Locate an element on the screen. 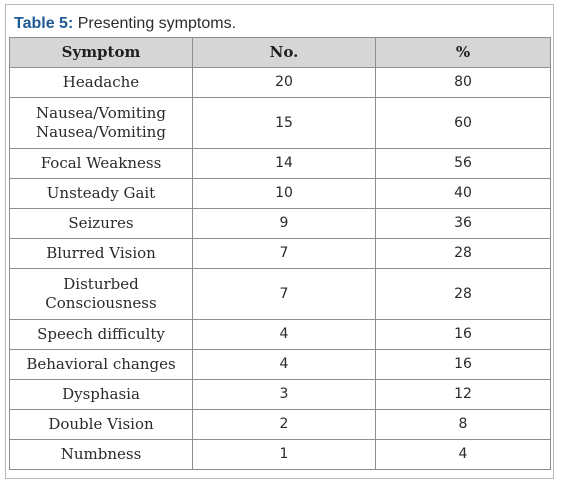 Image resolution: width=580 pixels, height=487 pixels. symptom-text: Seizures is located at coordinates (101, 223).